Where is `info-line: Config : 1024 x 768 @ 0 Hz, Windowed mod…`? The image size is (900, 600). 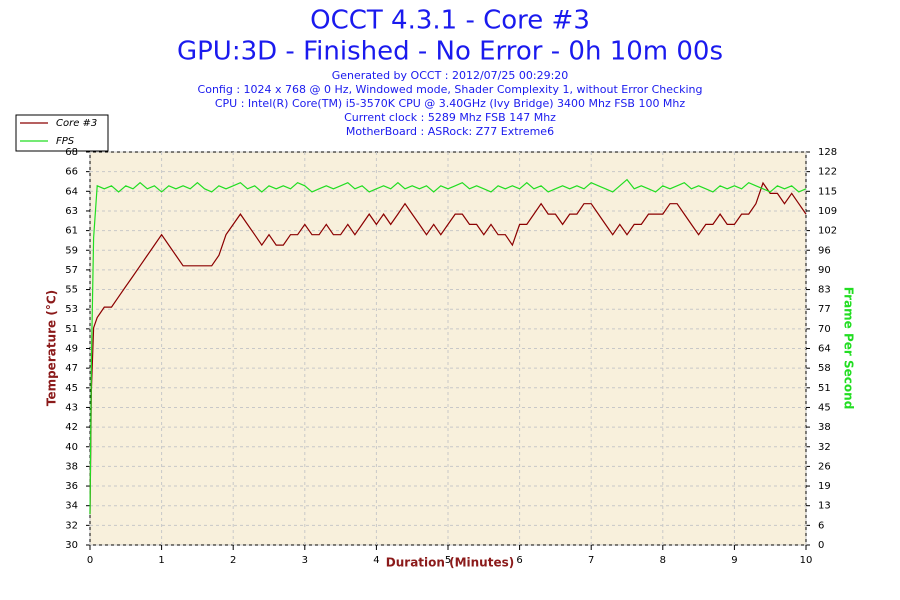 info-line: Config : 1024 x 768 @ 0 Hz, Windowed mod… is located at coordinates (450, 89).